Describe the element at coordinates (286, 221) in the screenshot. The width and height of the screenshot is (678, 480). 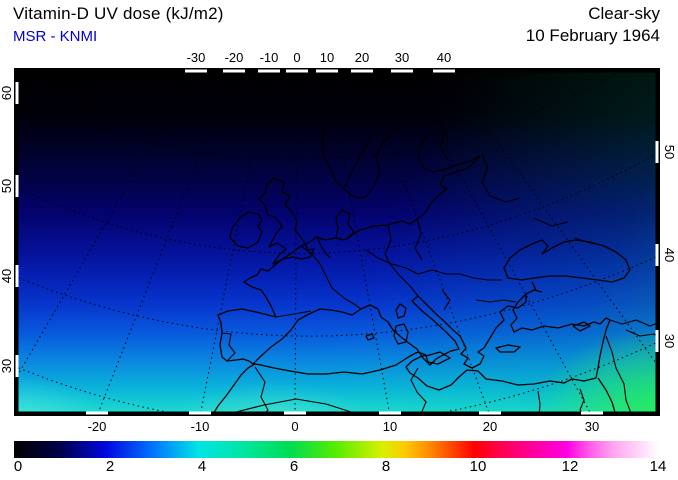
I see `coast-great-britain` at that location.